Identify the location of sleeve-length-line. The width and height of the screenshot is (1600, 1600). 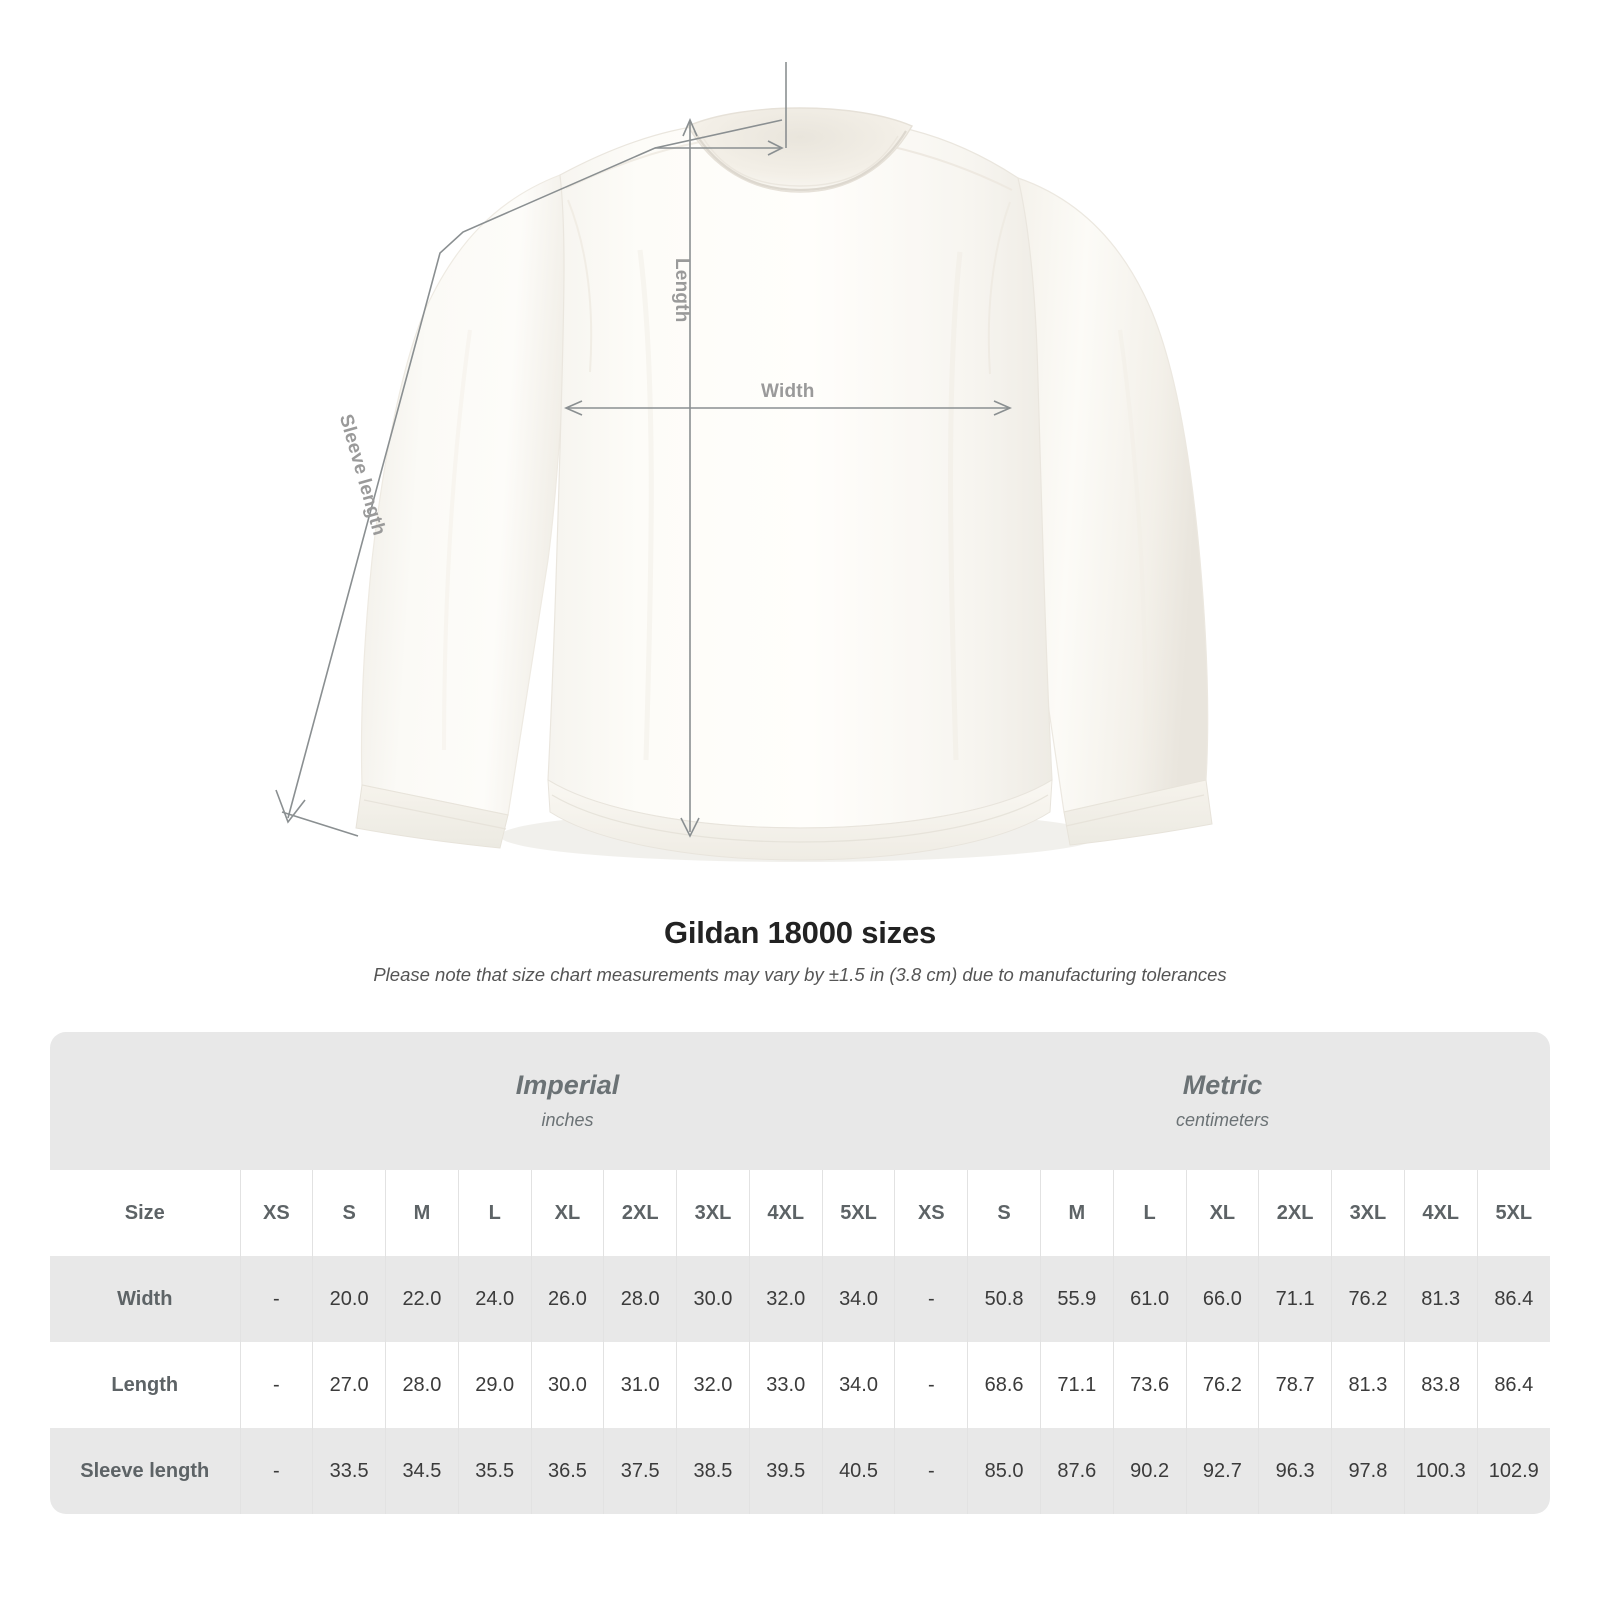
(535, 469).